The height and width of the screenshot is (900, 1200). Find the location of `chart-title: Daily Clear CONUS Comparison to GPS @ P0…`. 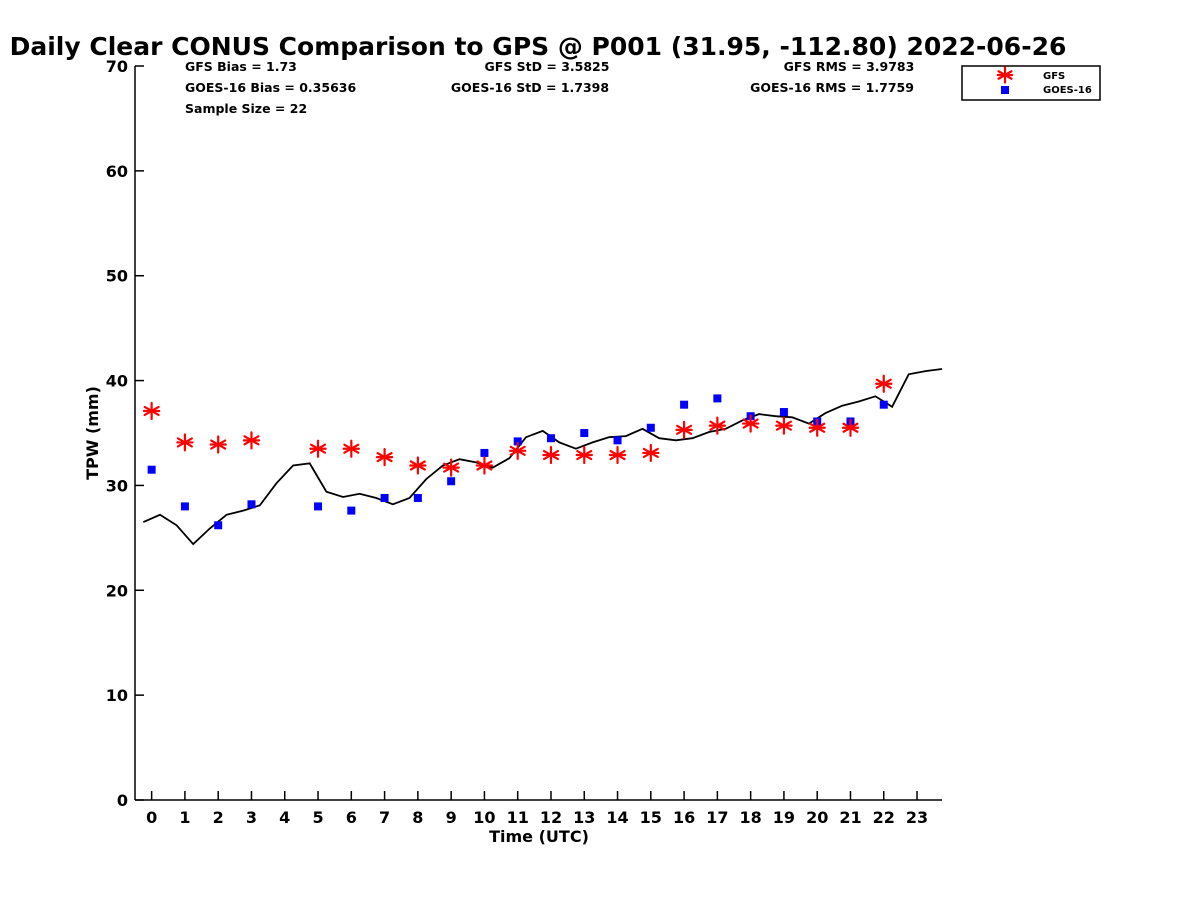

chart-title: Daily Clear CONUS Comparison to GPS @ P0… is located at coordinates (538, 46).